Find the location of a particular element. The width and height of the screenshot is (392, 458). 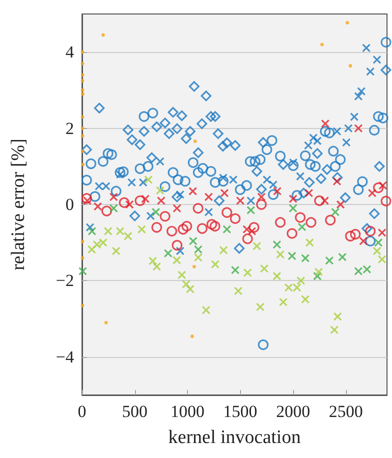

x-tick-label: 1000 is located at coordinates (187, 411).